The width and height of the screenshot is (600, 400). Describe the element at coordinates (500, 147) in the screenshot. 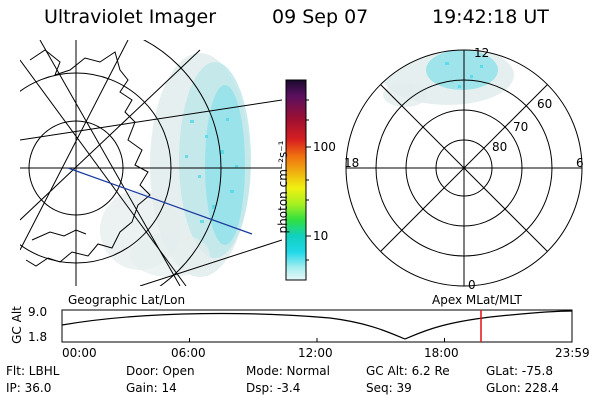

I see `mlat-label-80: 80` at that location.